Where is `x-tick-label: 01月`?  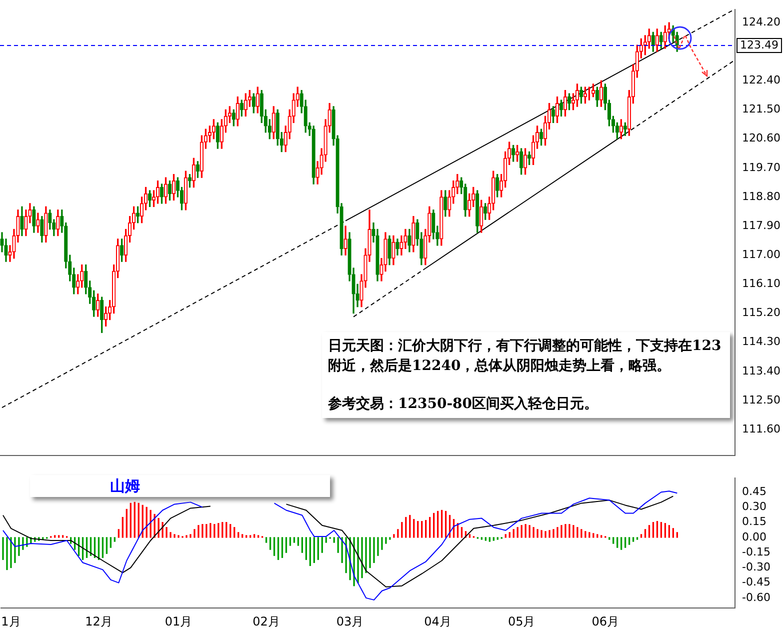 x-tick-label: 01月 is located at coordinates (178, 621).